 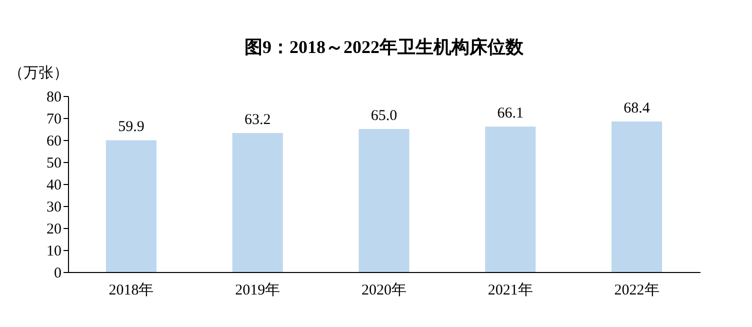 I want to click on data-label: 63.2, so click(x=257, y=120).